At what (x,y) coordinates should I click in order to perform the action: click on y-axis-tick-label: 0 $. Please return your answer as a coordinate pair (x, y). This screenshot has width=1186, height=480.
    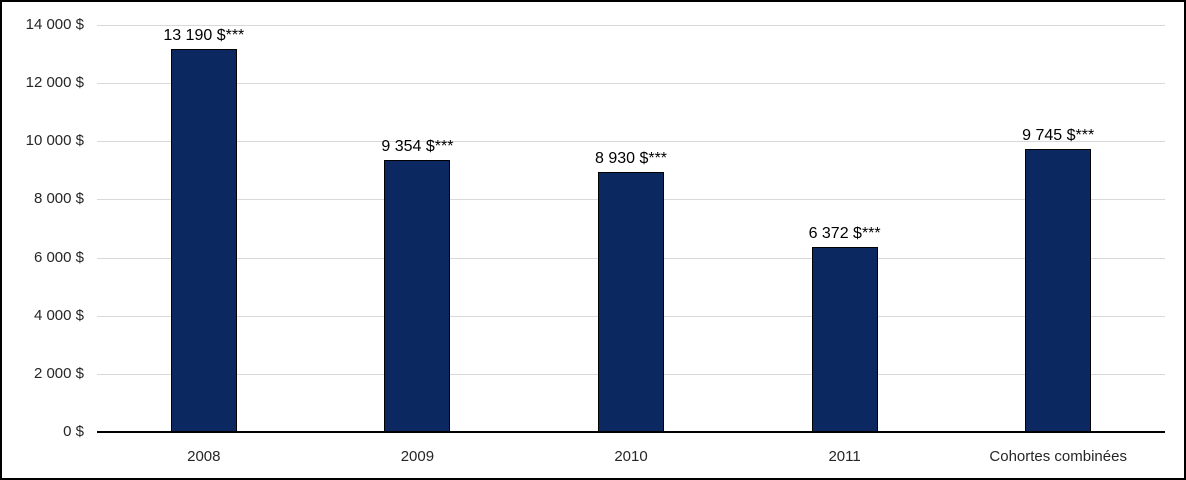
    Looking at the image, I should click on (73, 431).